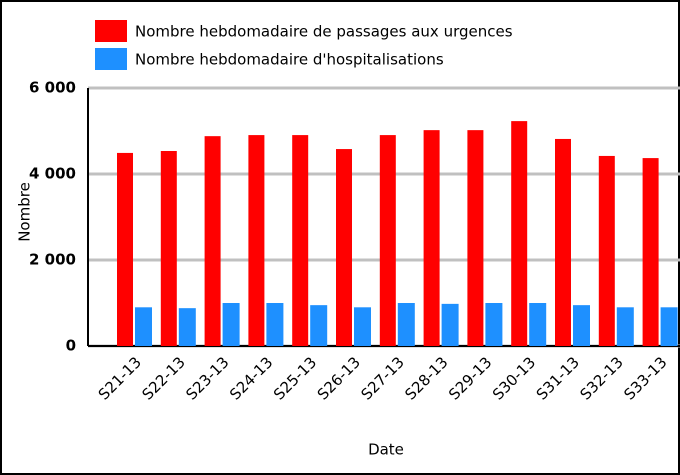  What do you see at coordinates (52, 88) in the screenshot?
I see `y-tick-label: 6 000` at bounding box center [52, 88].